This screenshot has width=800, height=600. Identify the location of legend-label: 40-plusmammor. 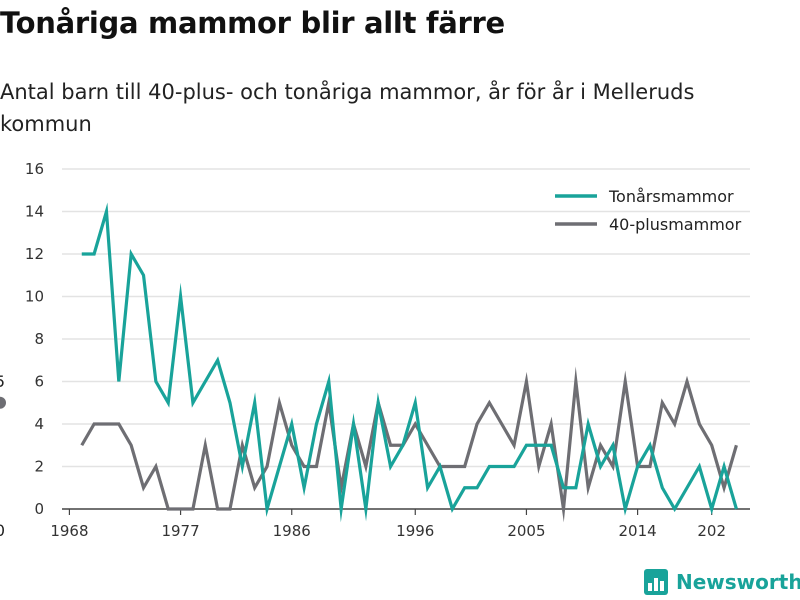
(675, 224).